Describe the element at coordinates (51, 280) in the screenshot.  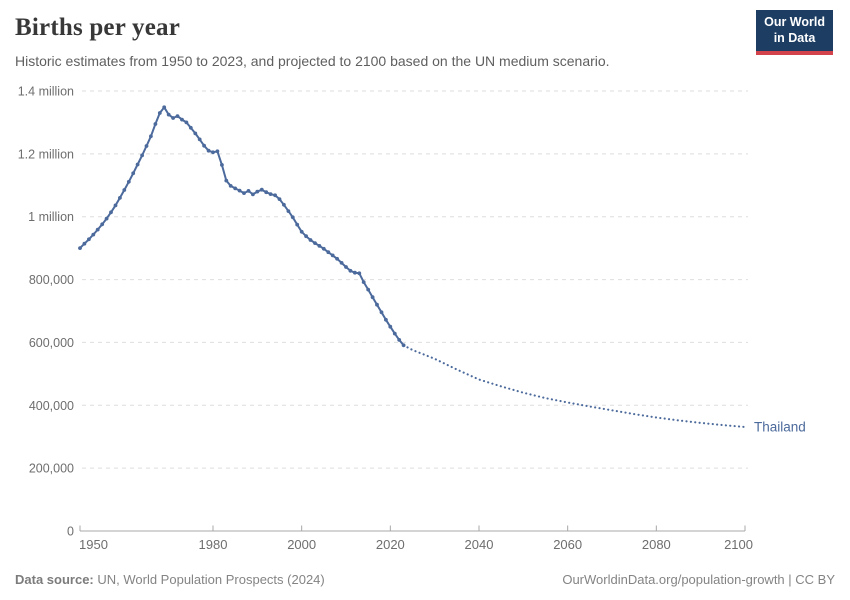
I see `y-axis-tick-label: 800,000` at that location.